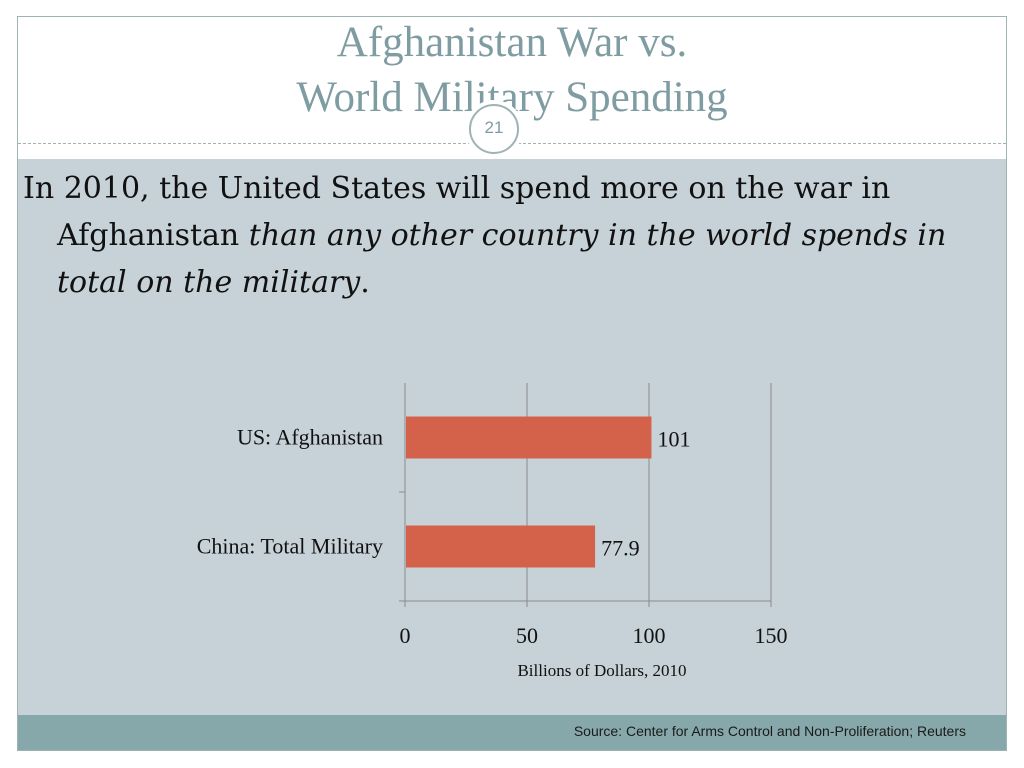 The height and width of the screenshot is (768, 1024). What do you see at coordinates (310, 437) in the screenshot?
I see `category-label: US: Afghanistan` at bounding box center [310, 437].